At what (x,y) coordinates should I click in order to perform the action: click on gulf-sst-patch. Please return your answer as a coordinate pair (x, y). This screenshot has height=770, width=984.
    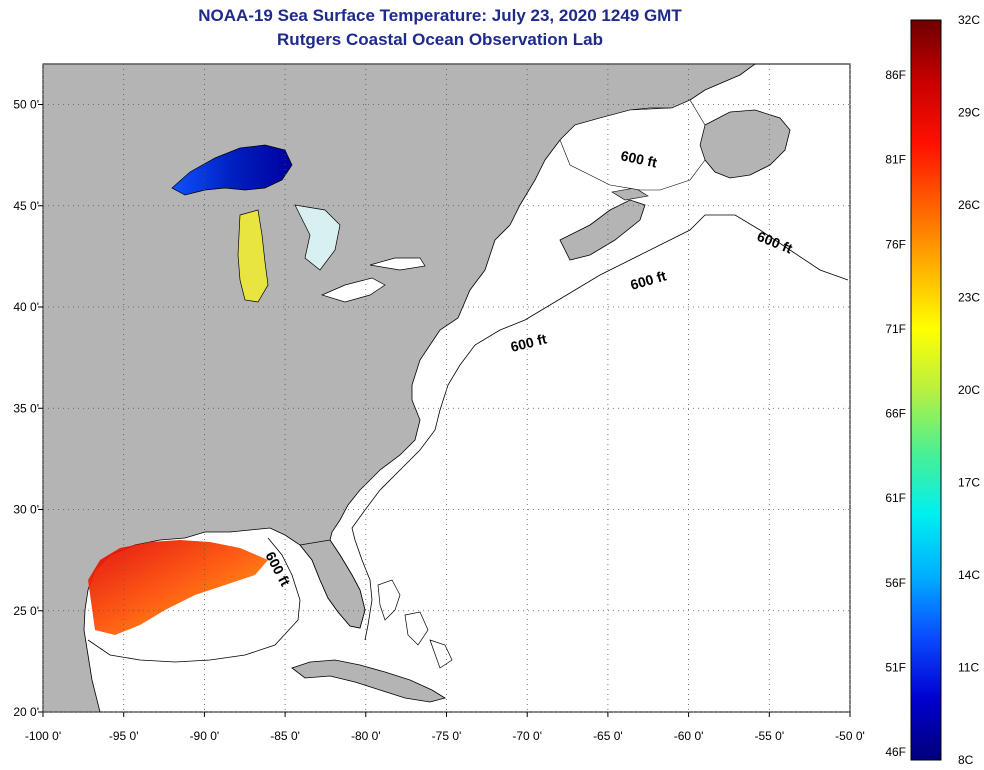
    Looking at the image, I should click on (178, 587).